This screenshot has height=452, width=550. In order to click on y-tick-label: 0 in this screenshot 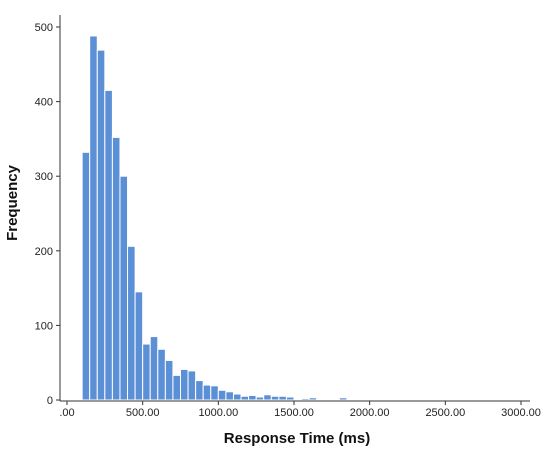, I will do `click(50, 401)`.